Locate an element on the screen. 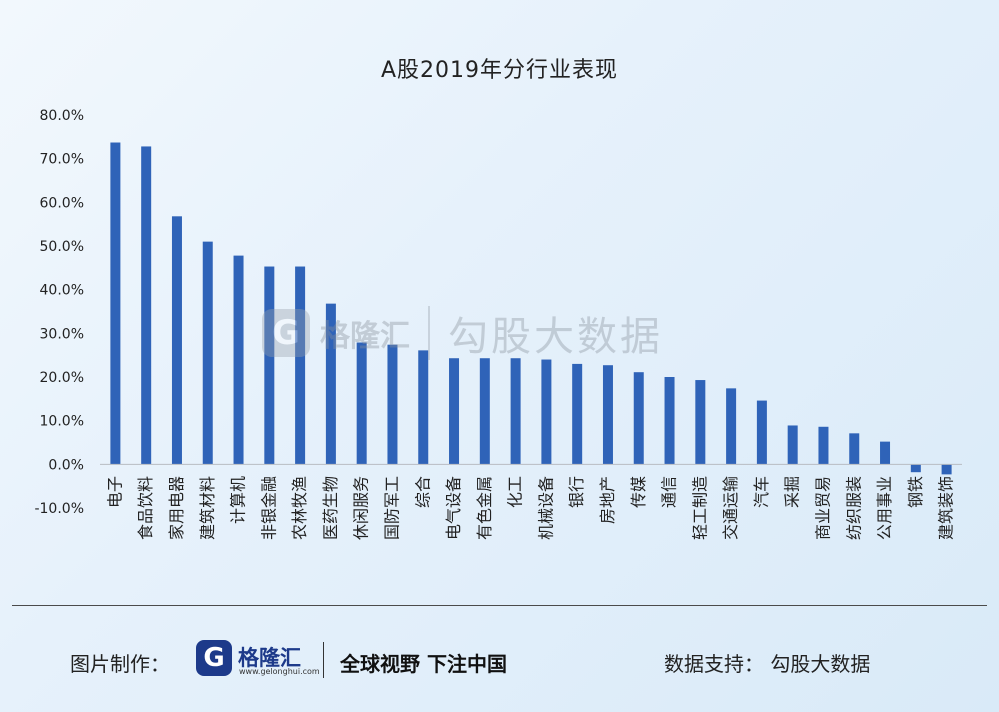 The image size is (999, 712). footer-divider is located at coordinates (499, 605).